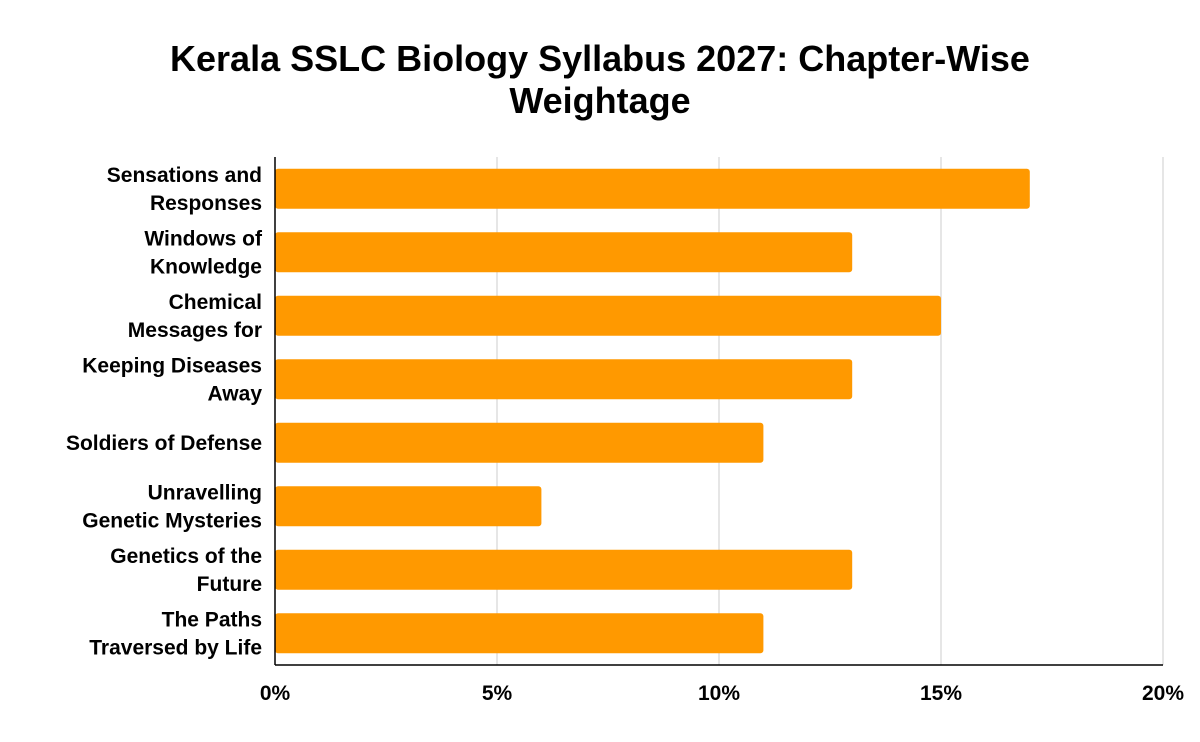 The width and height of the screenshot is (1200, 742). What do you see at coordinates (186, 570) in the screenshot?
I see `category-label-6: Genetics of the Future` at bounding box center [186, 570].